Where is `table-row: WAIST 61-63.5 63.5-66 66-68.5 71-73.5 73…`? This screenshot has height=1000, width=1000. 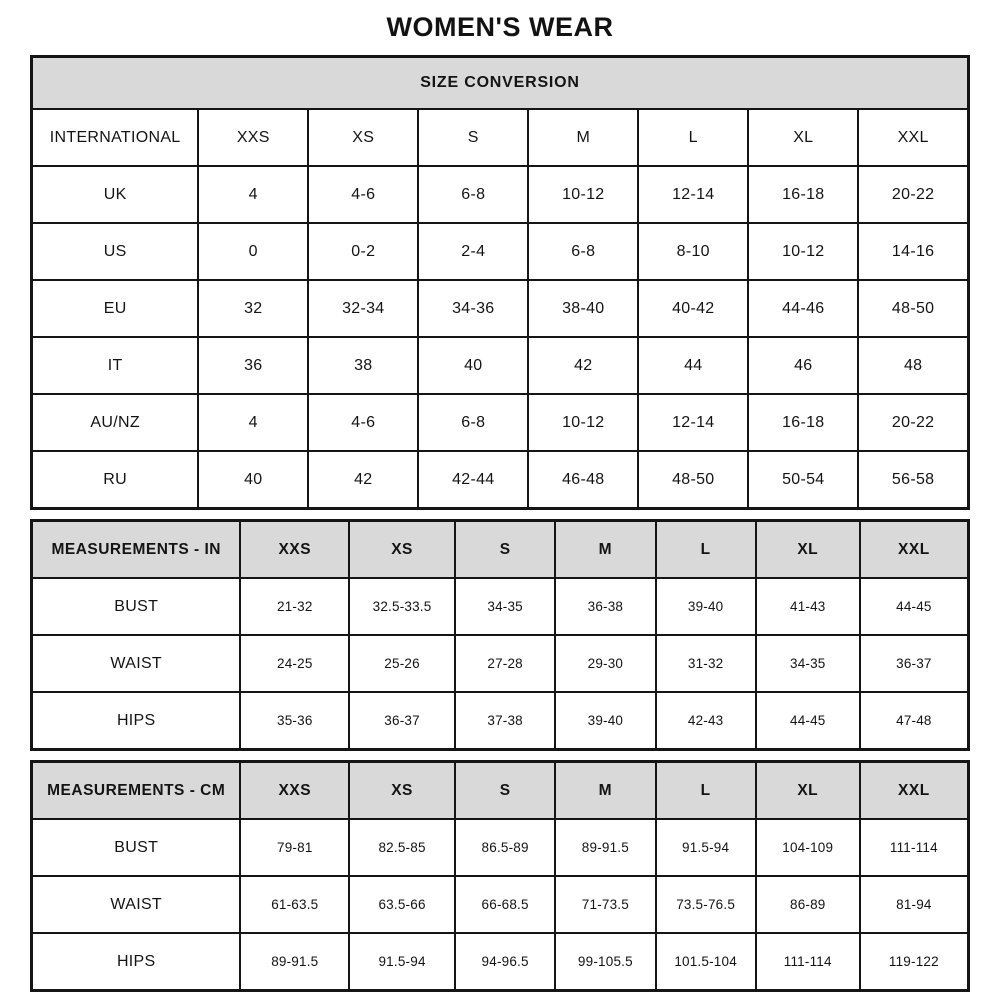
table-row: WAIST 61-63.5 63.5-66 66-68.5 71-73.5 73… is located at coordinates (500, 904).